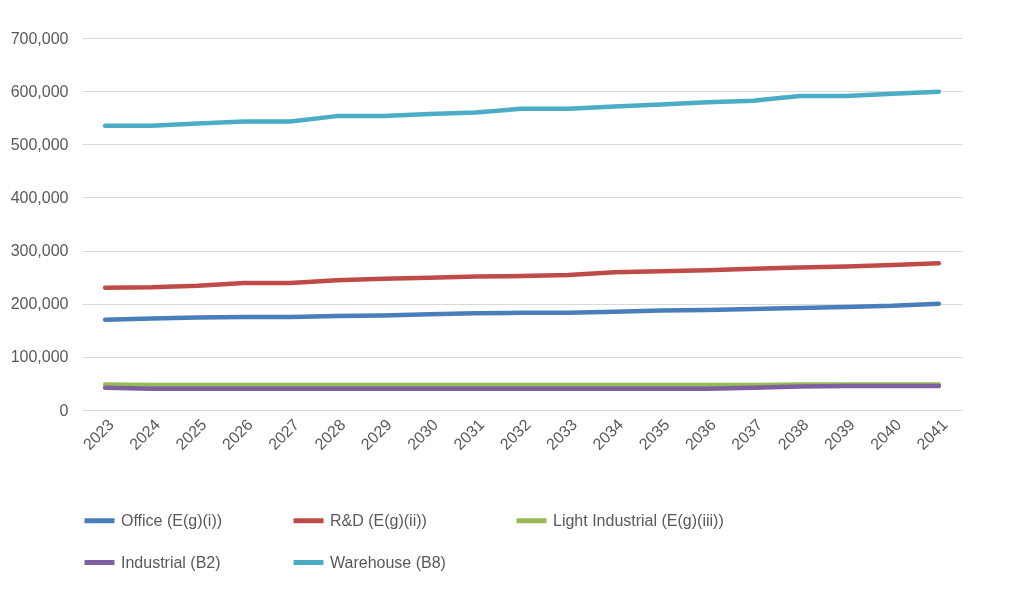  Describe the element at coordinates (39, 144) in the screenshot. I see `y-tick-label: 500,000` at that location.